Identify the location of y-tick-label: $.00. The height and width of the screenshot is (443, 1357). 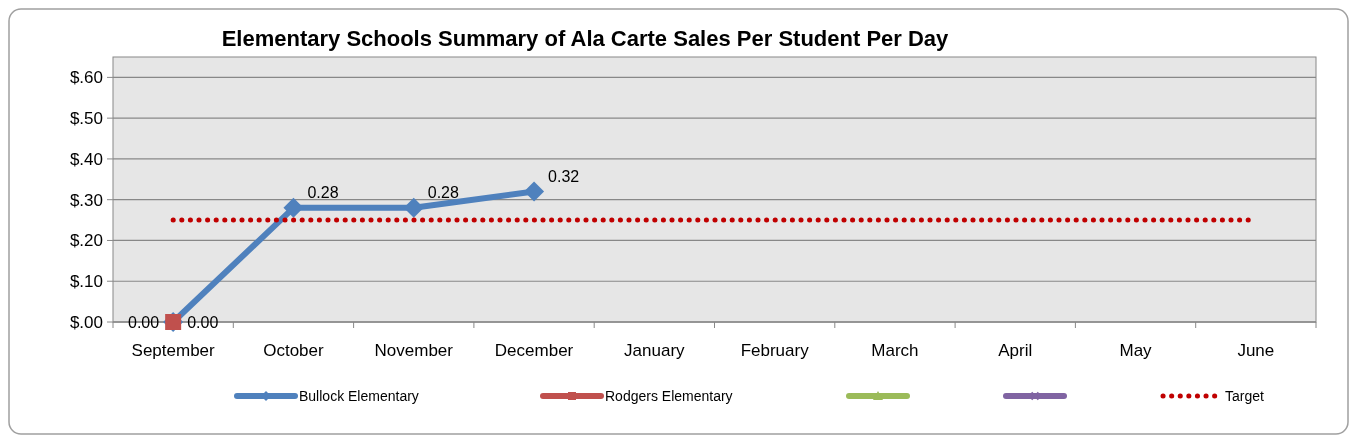
(86, 322).